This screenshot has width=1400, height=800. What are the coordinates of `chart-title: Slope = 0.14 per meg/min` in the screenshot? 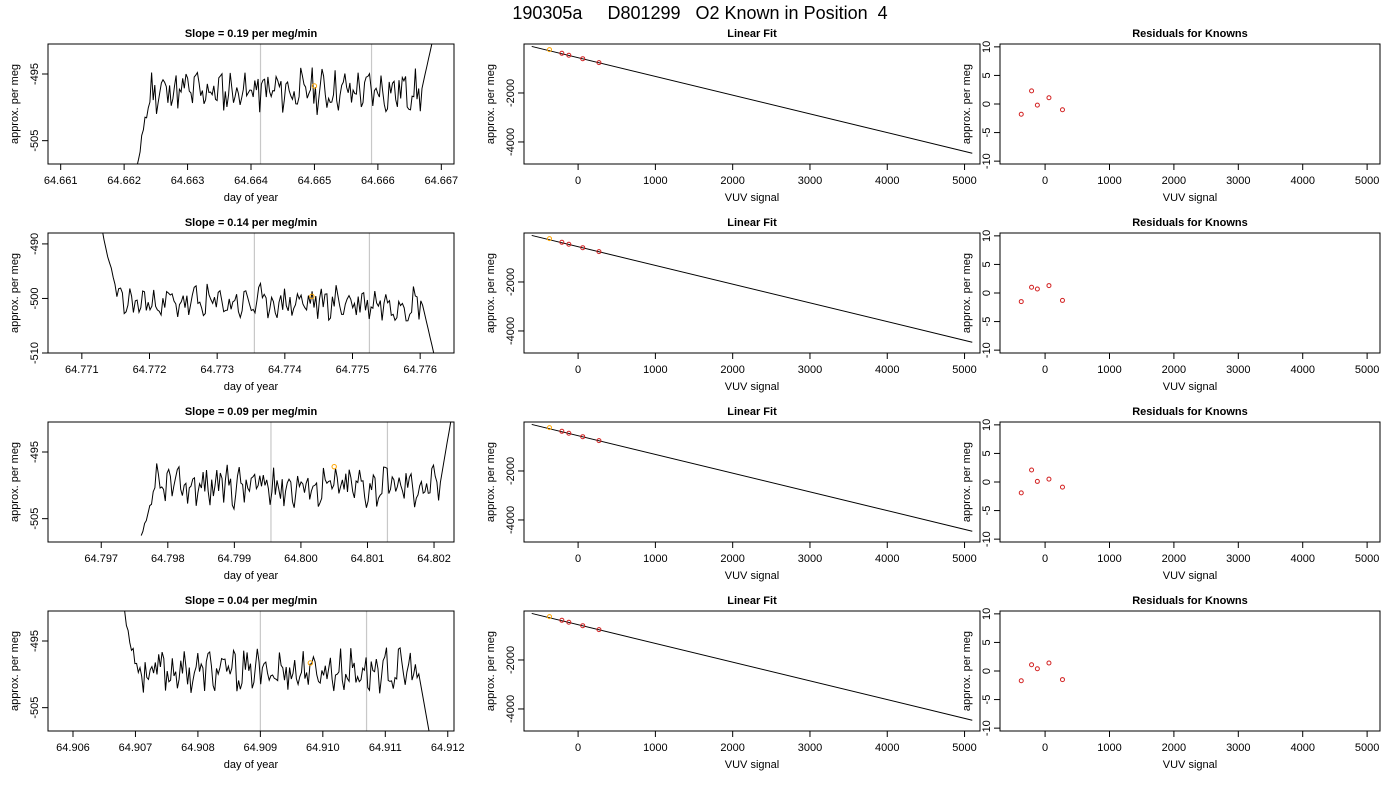 It's located at (251, 223).